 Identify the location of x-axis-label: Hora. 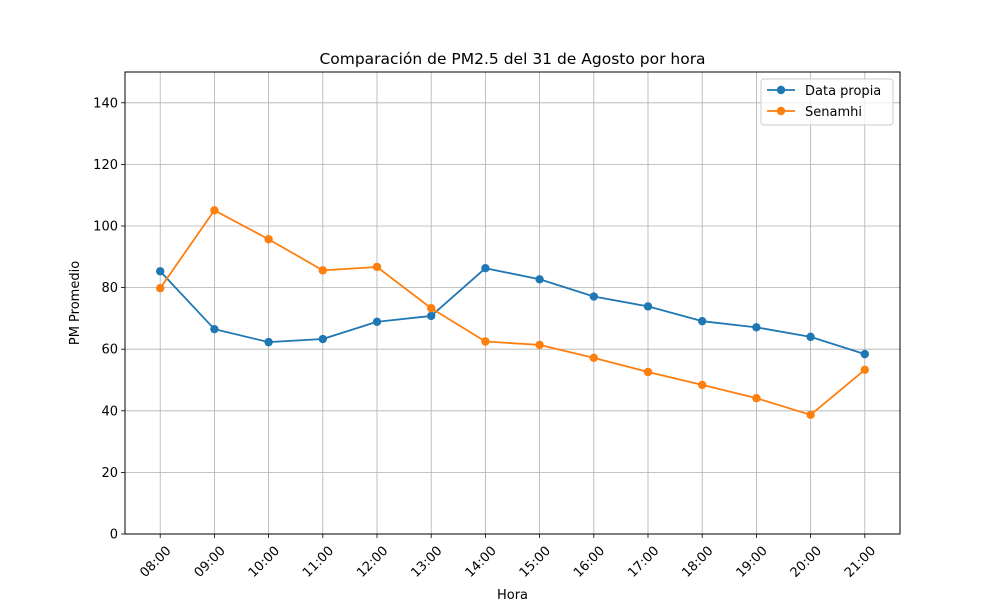
(512, 594).